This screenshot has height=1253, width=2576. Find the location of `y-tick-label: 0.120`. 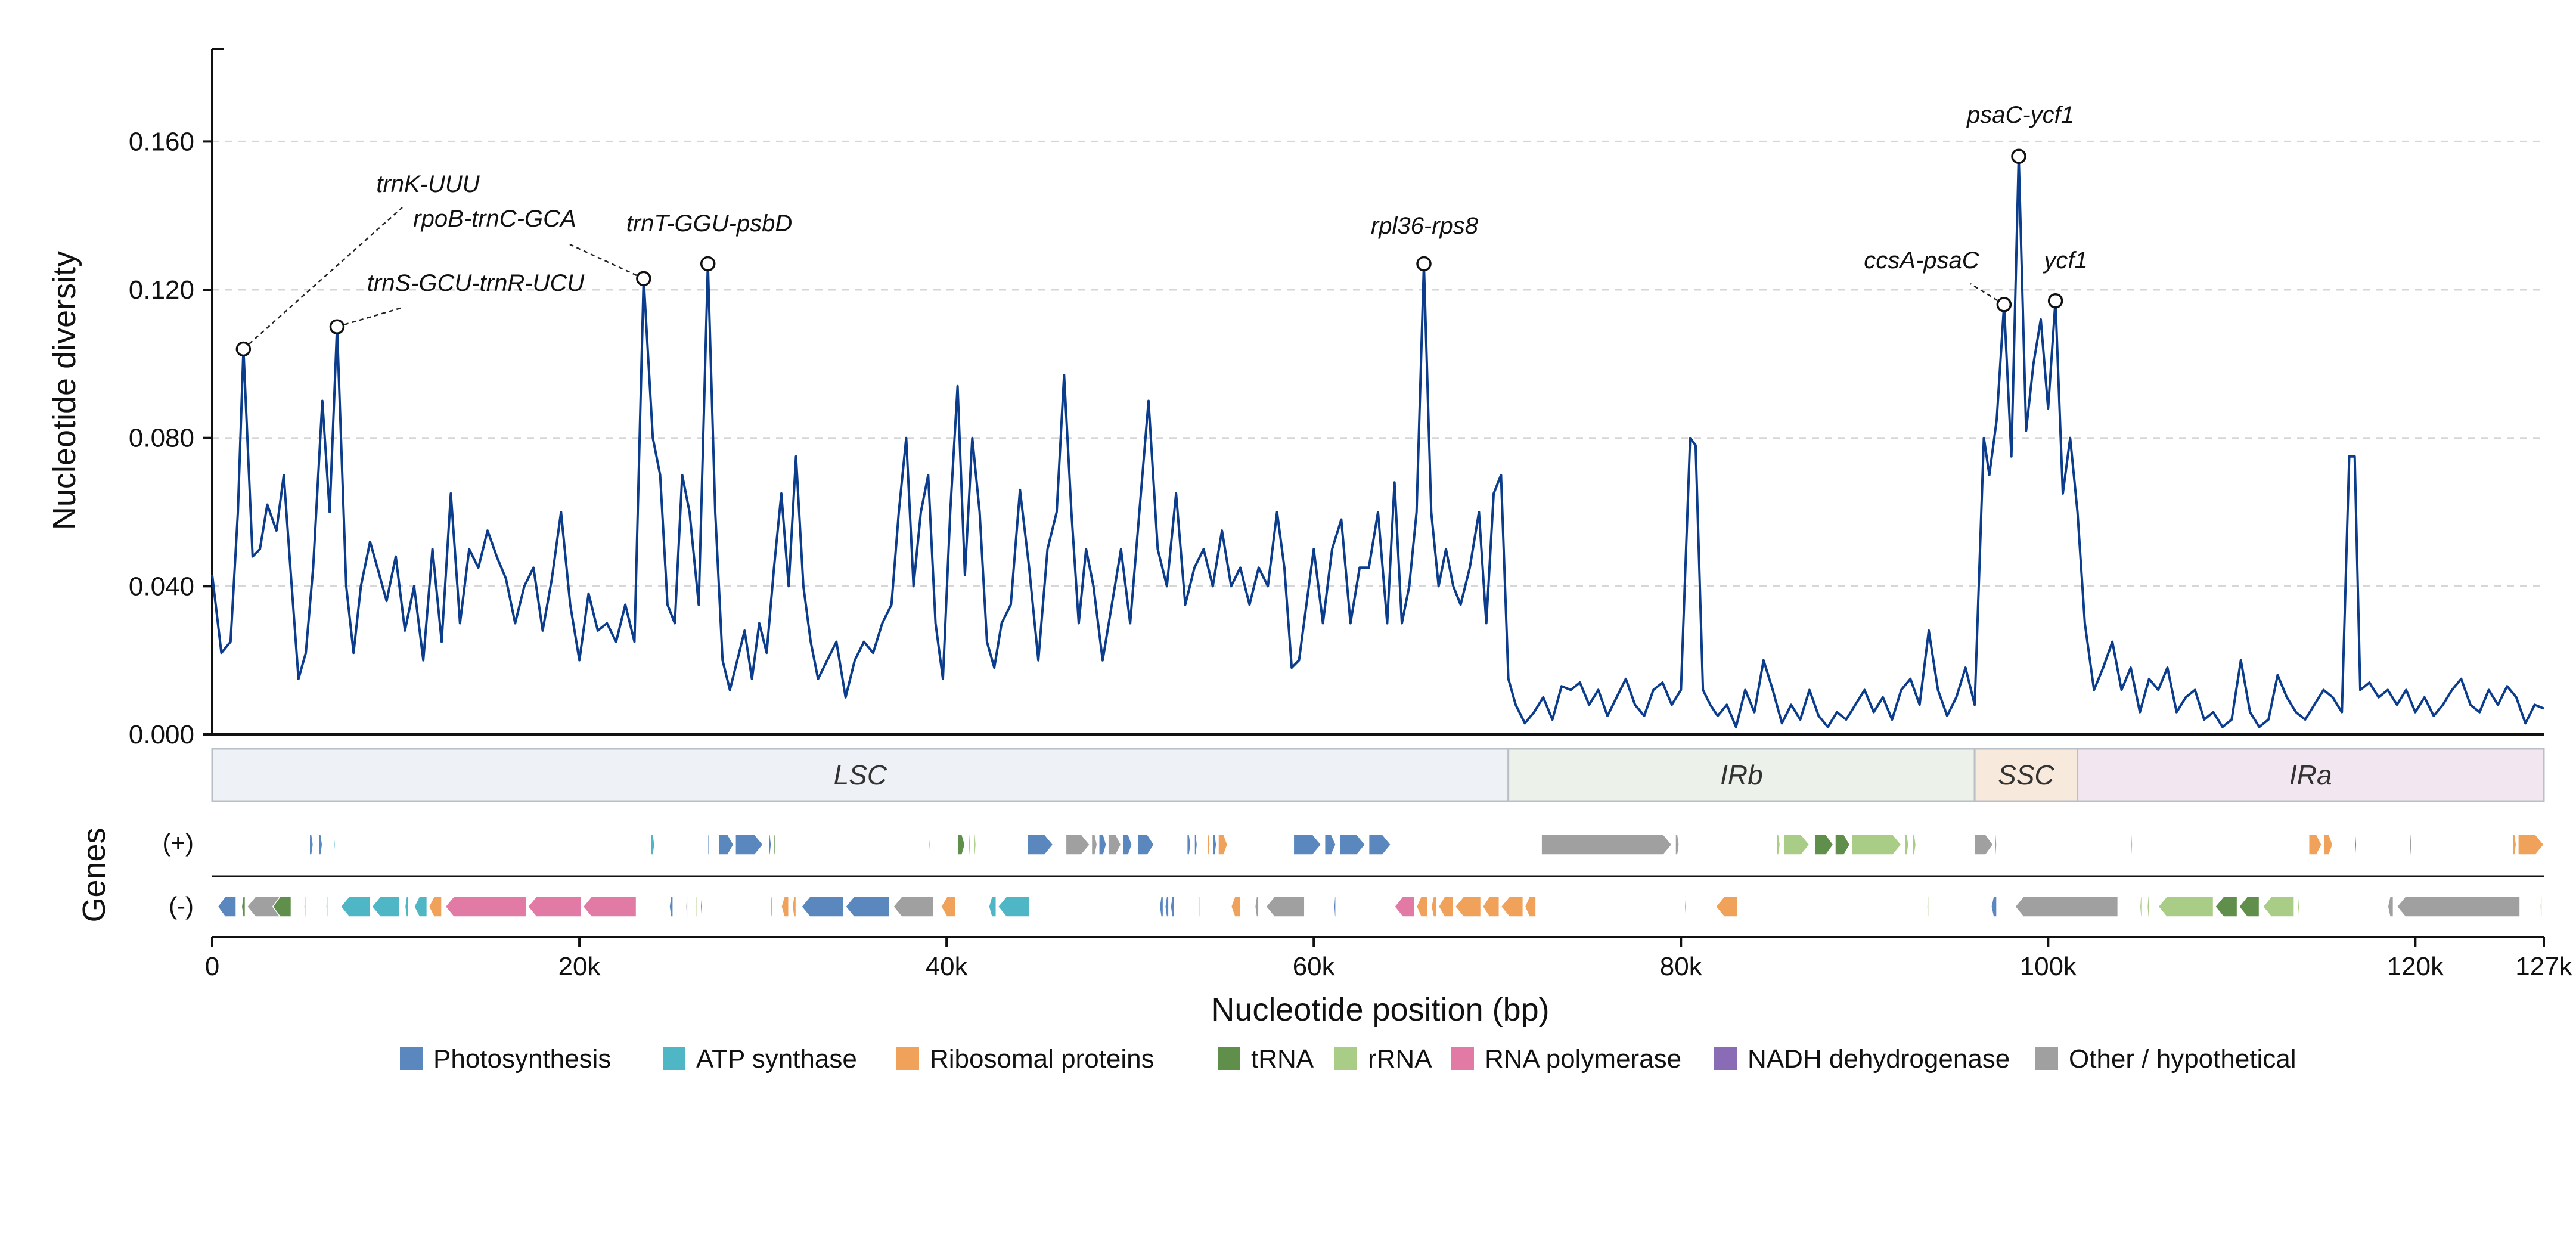

y-tick-label: 0.120 is located at coordinates (161, 290).